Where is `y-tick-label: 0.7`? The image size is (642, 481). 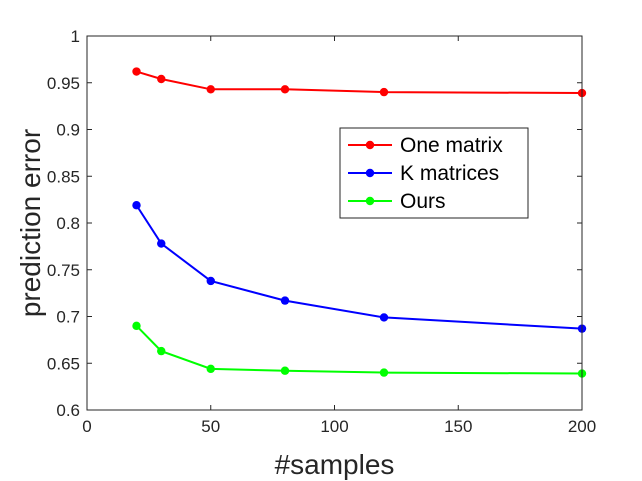
y-tick-label: 0.7 is located at coordinates (68, 317).